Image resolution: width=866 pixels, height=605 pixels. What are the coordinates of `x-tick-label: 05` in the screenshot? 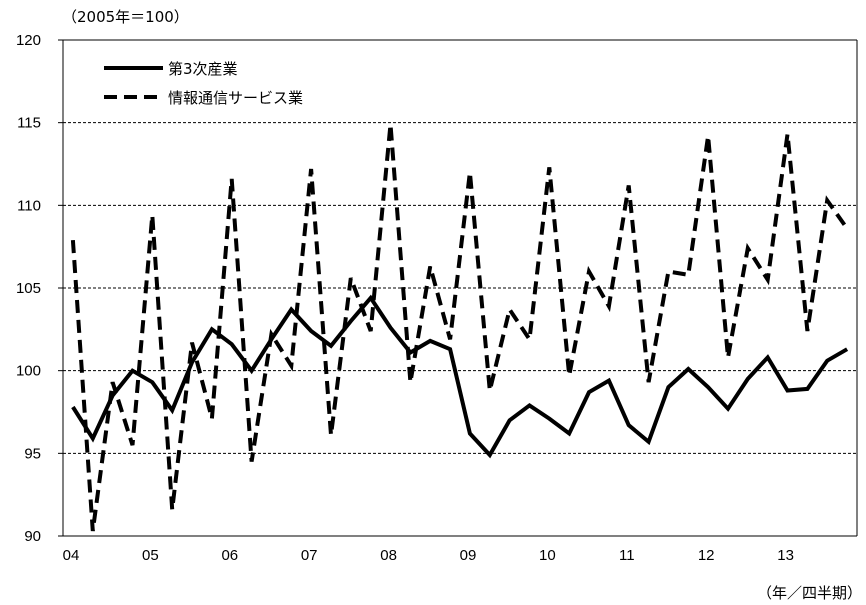 It's located at (150, 555).